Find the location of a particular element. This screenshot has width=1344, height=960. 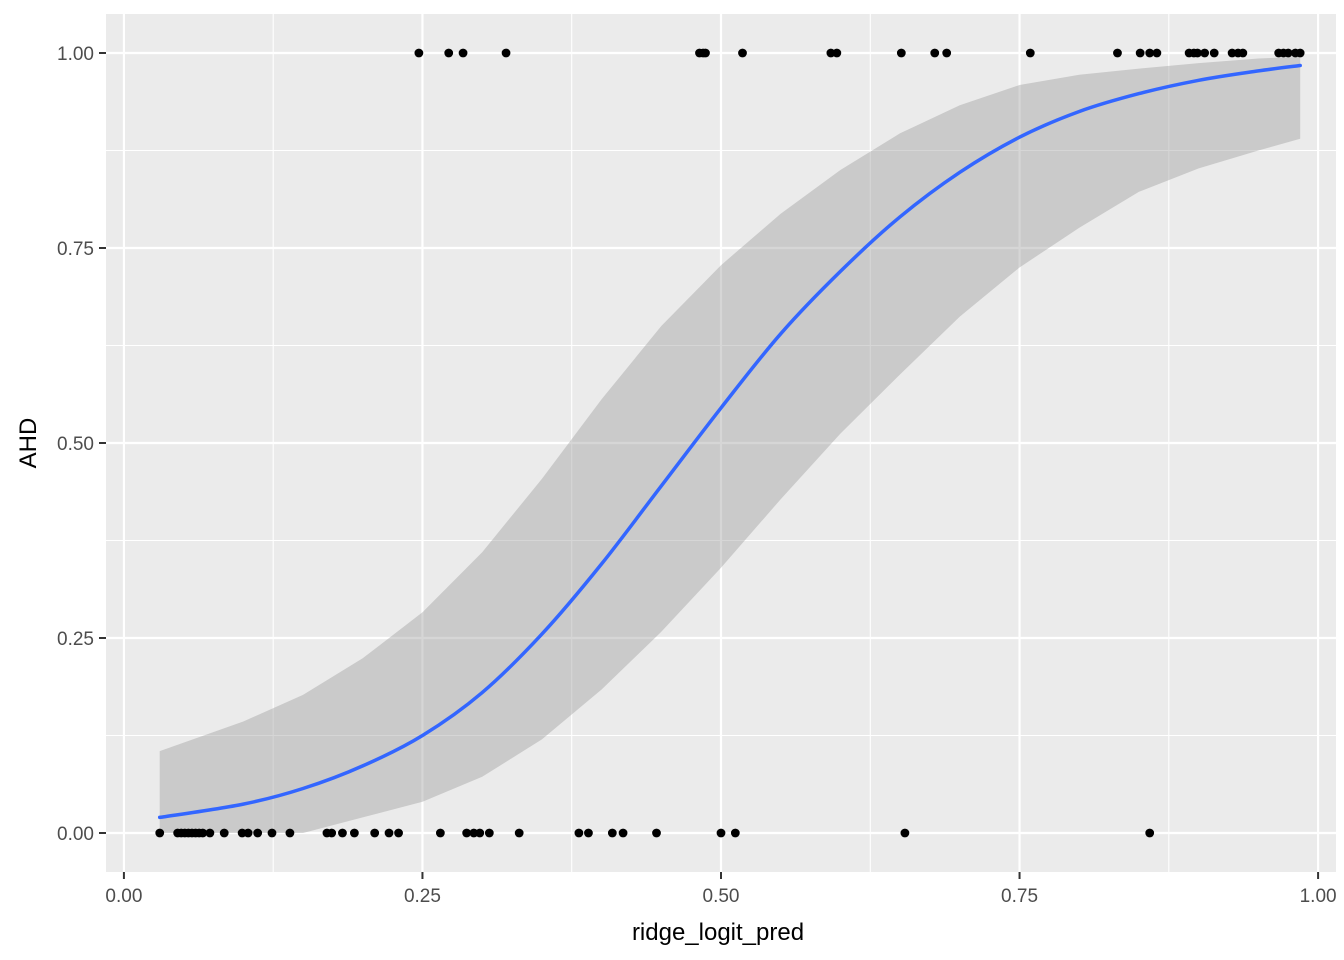

x-tick-label: 0.00 is located at coordinates (123, 896).